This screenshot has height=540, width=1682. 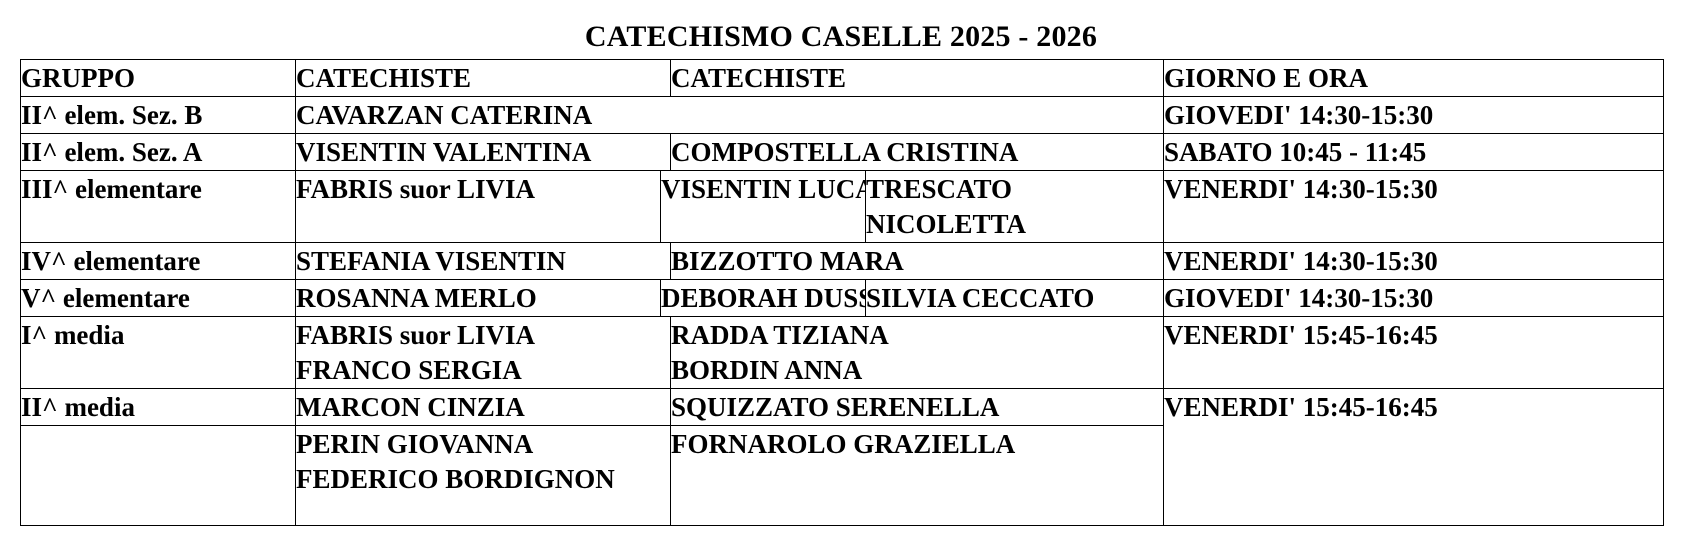 I want to click on cell-catechista-2: BIZZOTTO MARA, so click(x=917, y=261).